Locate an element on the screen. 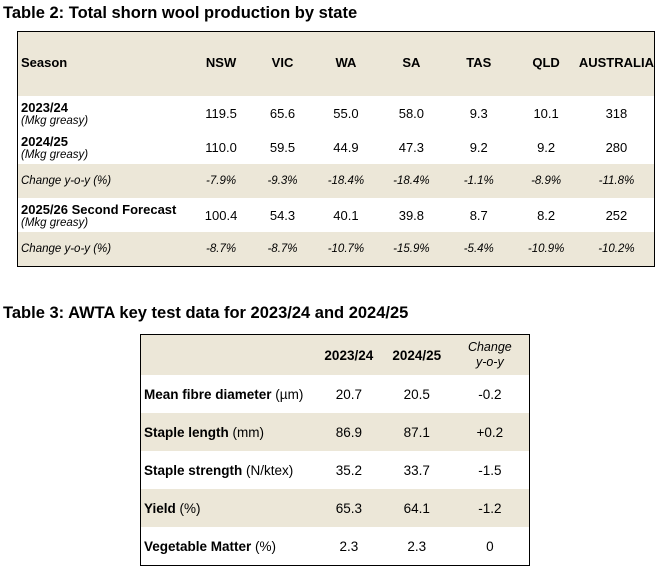  value-cell: 40.1 is located at coordinates (346, 215).